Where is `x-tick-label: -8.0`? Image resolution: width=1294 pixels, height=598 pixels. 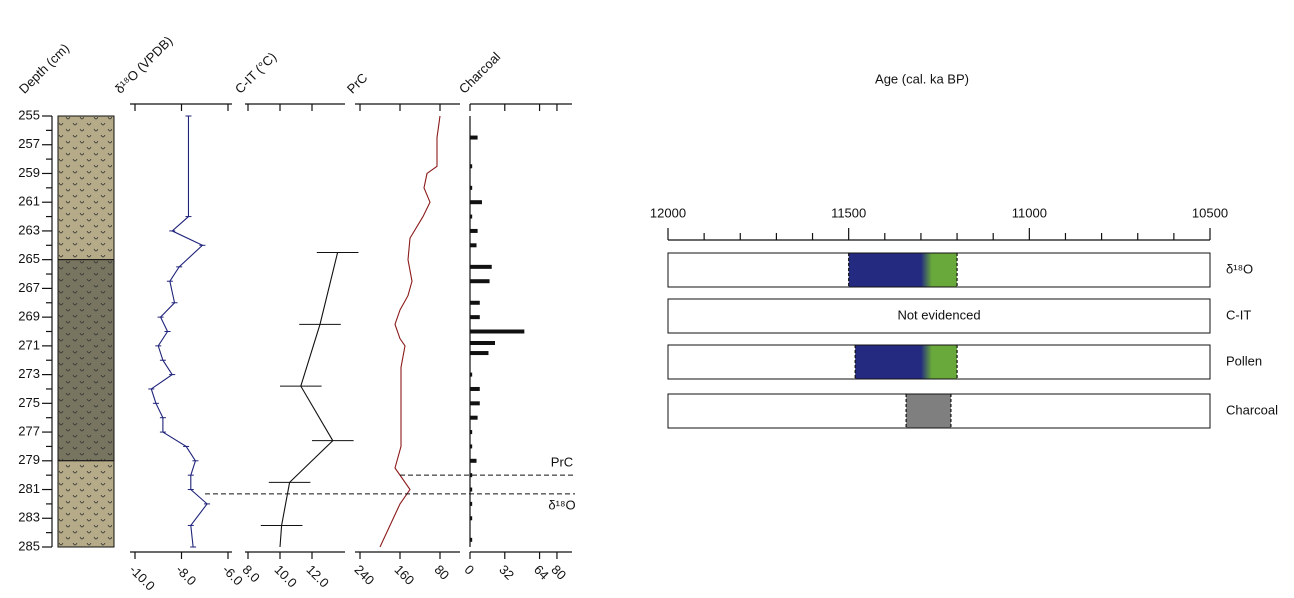
x-tick-label: -8.0 is located at coordinates (186, 575).